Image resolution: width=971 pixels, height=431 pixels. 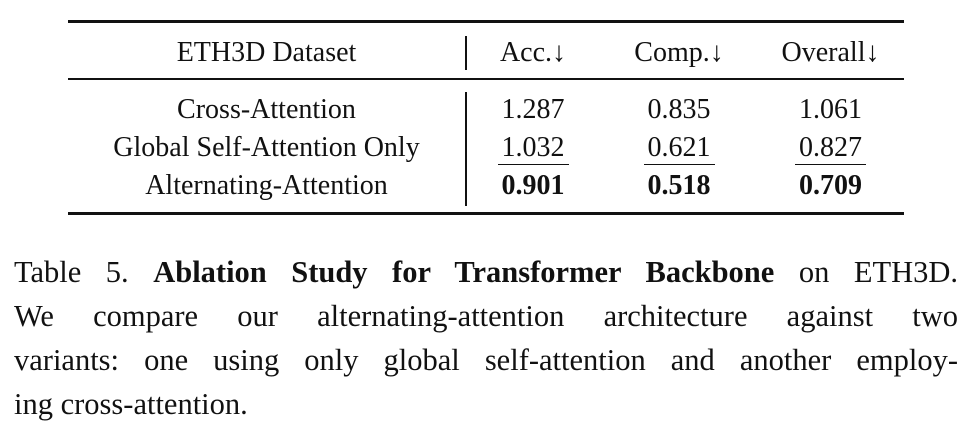 I want to click on row-3-comp: 0.518, so click(x=679, y=185).